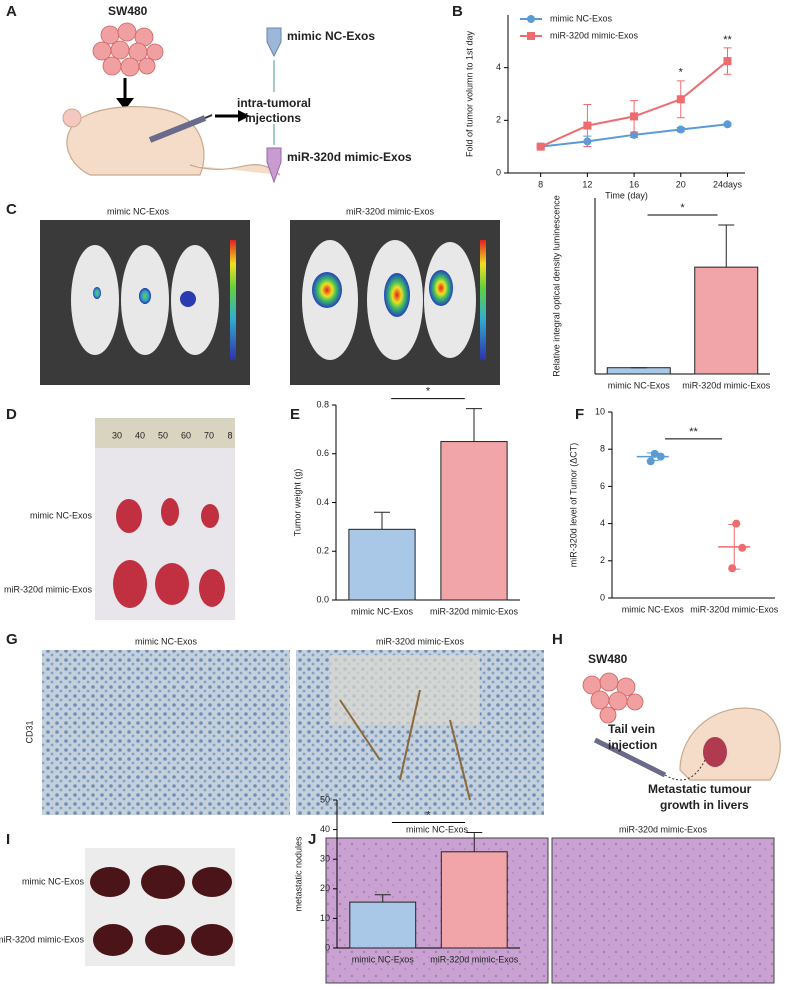  What do you see at coordinates (11, 414) in the screenshot?
I see `panel-label: D` at bounding box center [11, 414].